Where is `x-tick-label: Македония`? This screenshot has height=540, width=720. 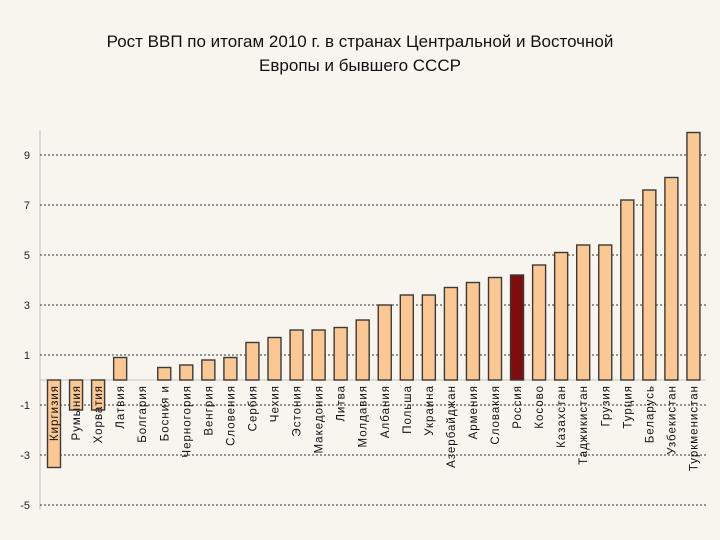
x-tick-label: Македония is located at coordinates (320, 419).